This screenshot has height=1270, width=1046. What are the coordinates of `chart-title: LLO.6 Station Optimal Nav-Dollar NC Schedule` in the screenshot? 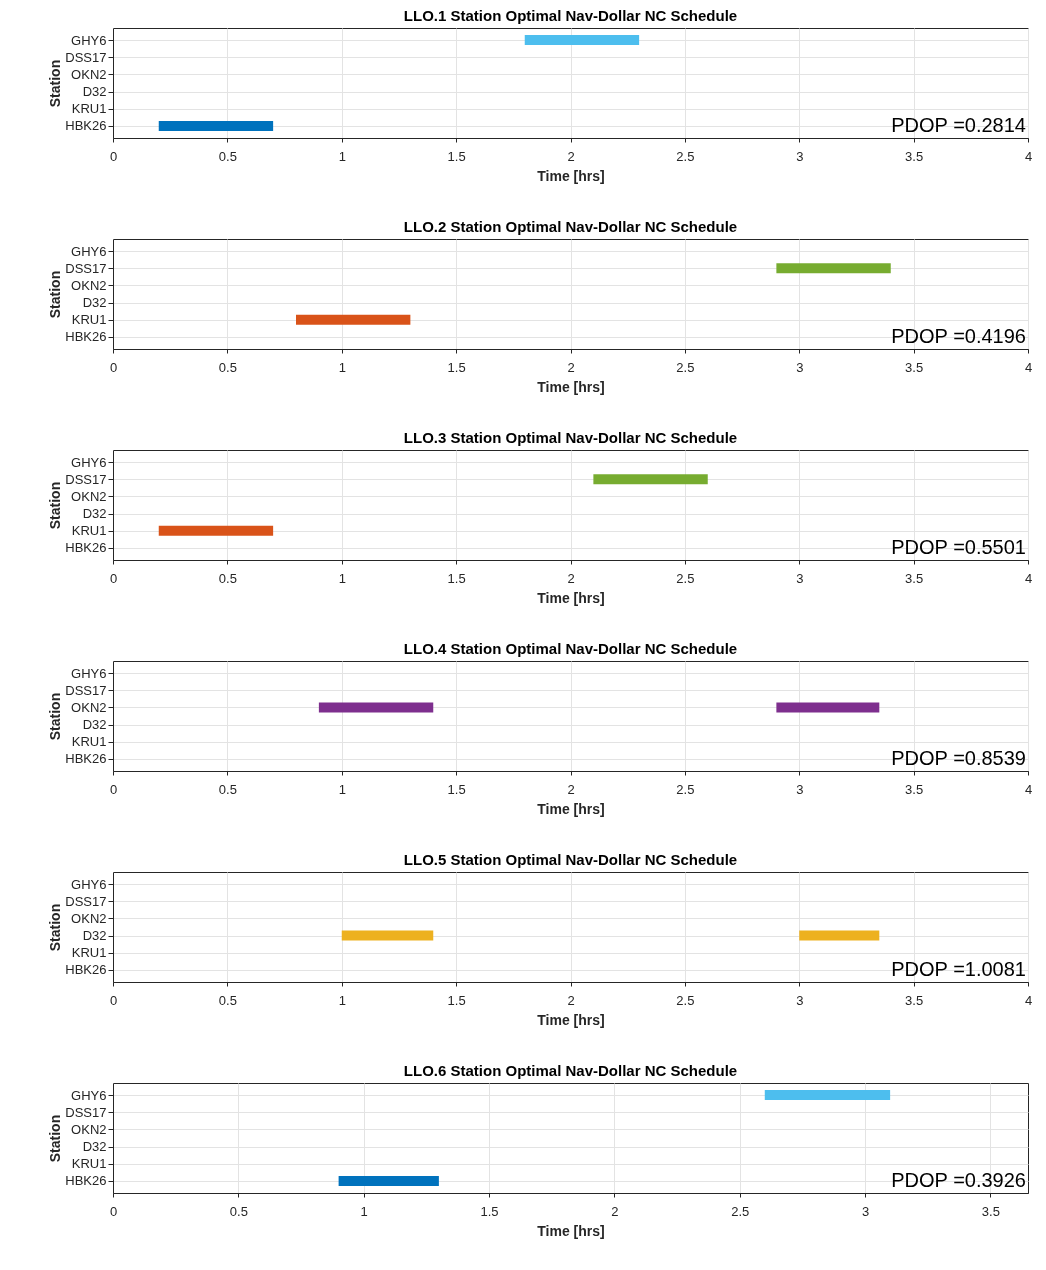 It's located at (570, 1070).